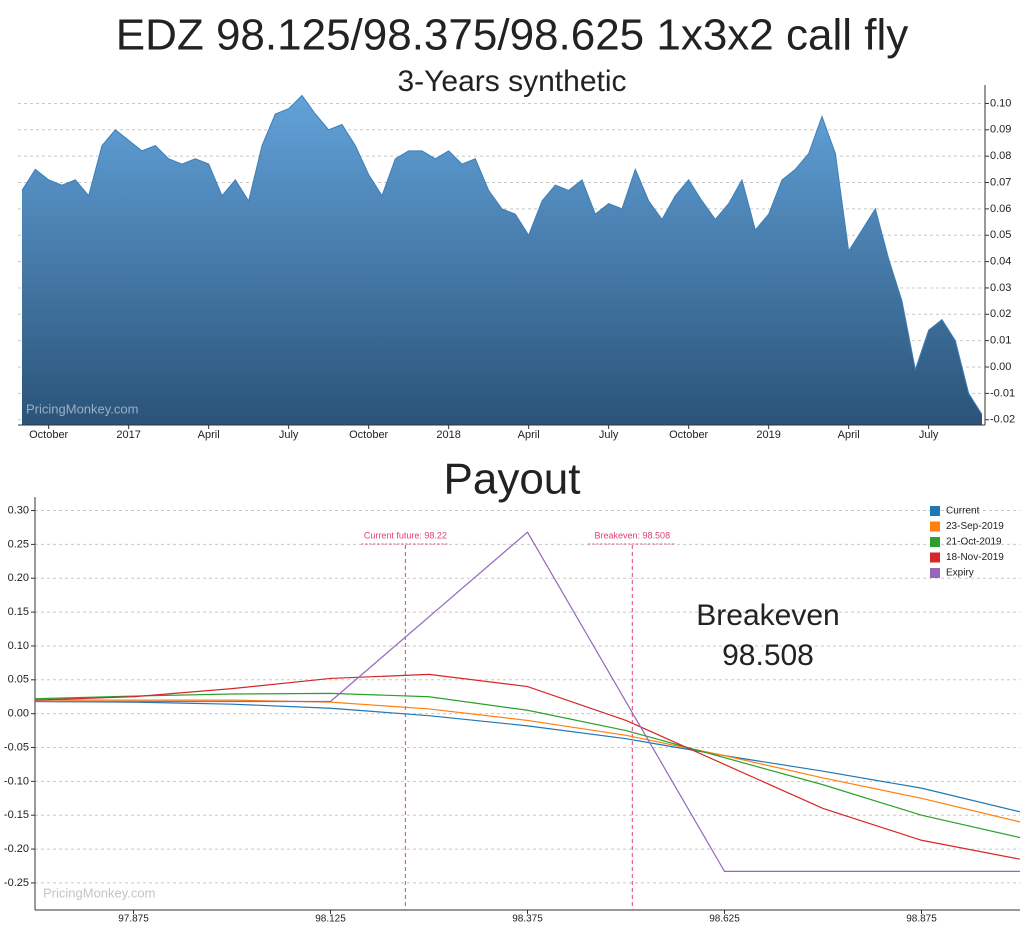  Describe the element at coordinates (974, 542) in the screenshot. I see `legend-label: 21-Oct-2019` at that location.